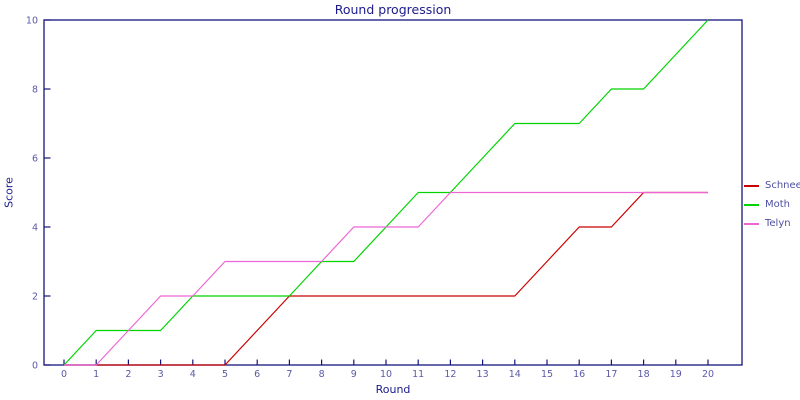 The height and width of the screenshot is (400, 800). Describe the element at coordinates (450, 374) in the screenshot. I see `x-tick-label: 12` at that location.